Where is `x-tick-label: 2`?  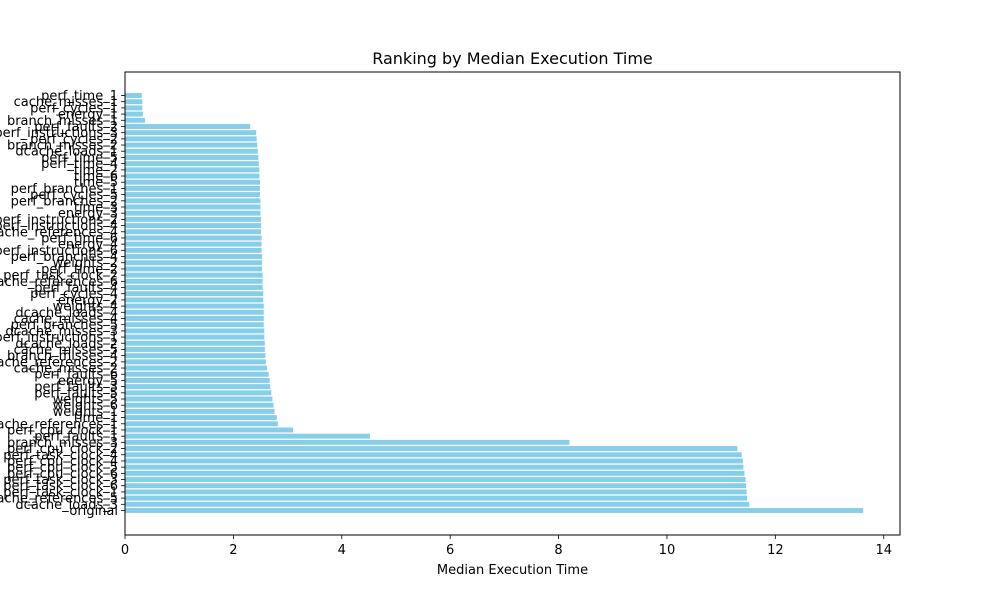
x-tick-label: 2 is located at coordinates (233, 550).